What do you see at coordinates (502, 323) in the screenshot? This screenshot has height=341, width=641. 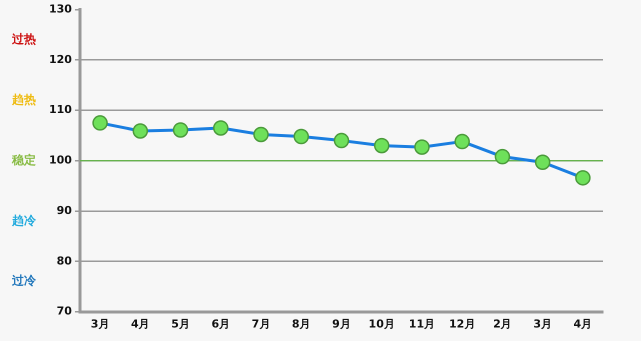 I see `x-tick-label: 2月` at bounding box center [502, 323].